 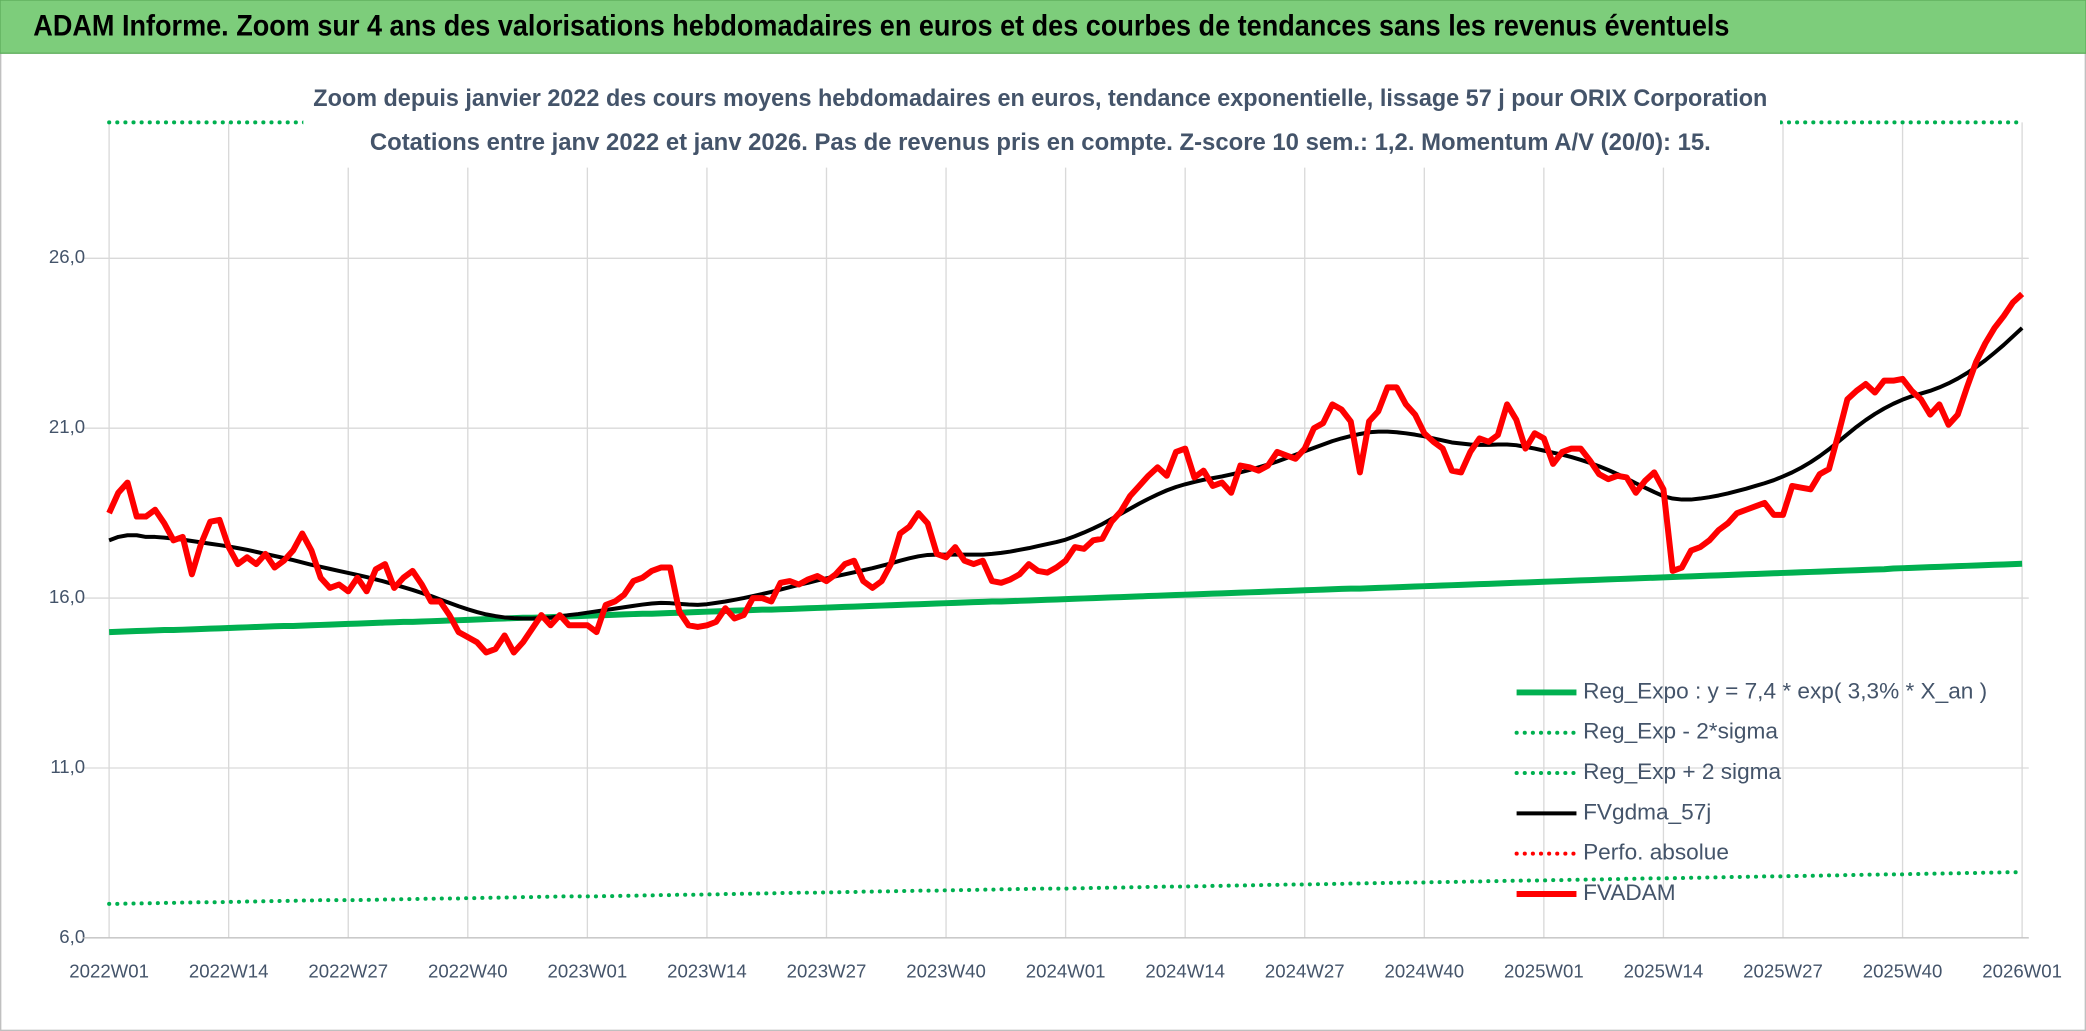 What do you see at coordinates (1185, 970) in the screenshot?
I see `x-tick-label: 2024W14` at bounding box center [1185, 970].